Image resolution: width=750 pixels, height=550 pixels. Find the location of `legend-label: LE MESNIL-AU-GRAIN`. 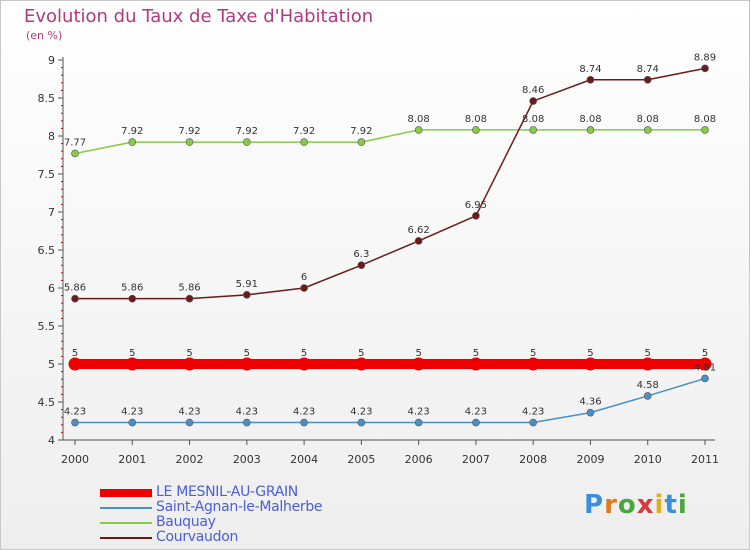

legend-label: LE MESNIL-AU-GRAIN is located at coordinates (227, 492).